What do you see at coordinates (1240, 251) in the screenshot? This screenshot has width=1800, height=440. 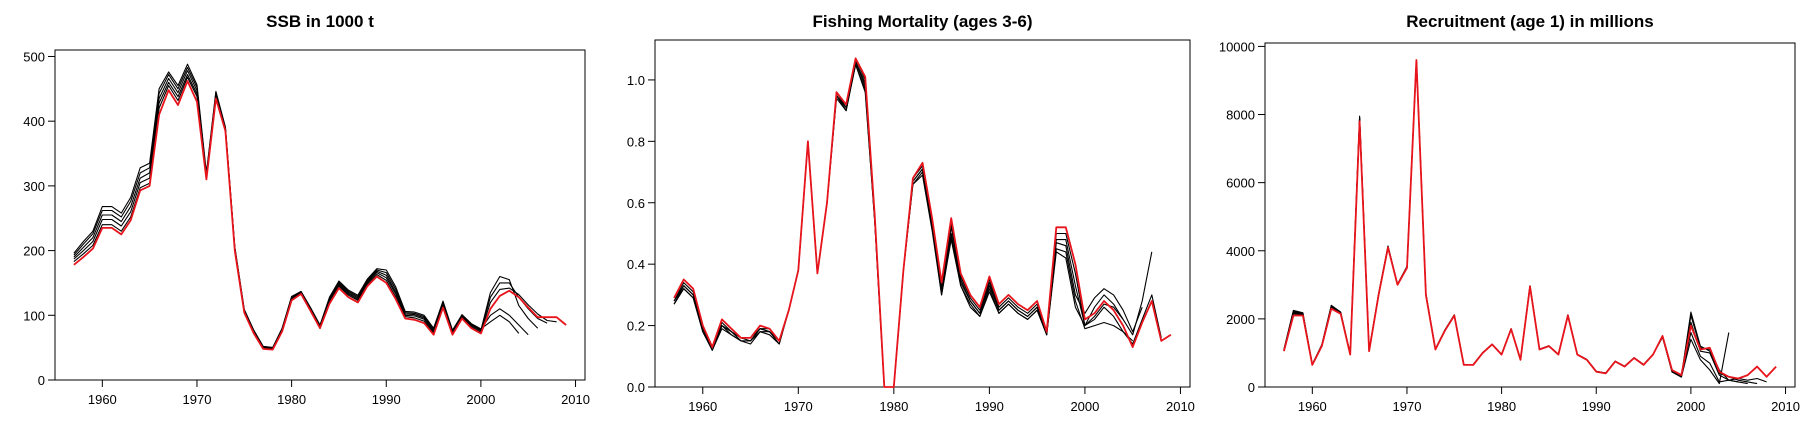 I see `y-tick-label: 4000` at bounding box center [1240, 251].